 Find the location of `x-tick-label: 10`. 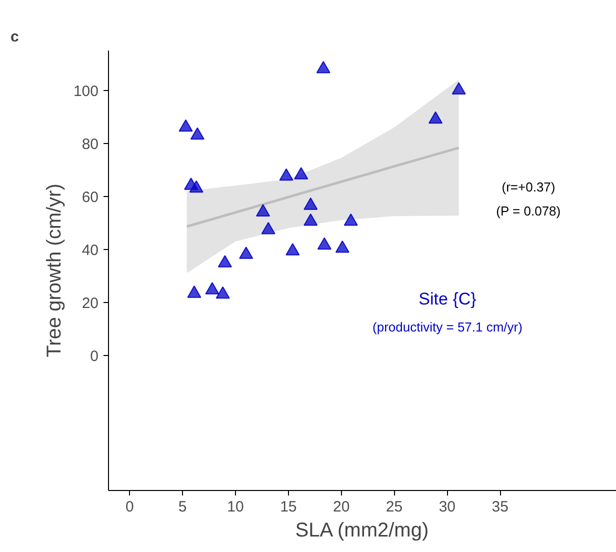

x-tick-label: 10 is located at coordinates (235, 507).